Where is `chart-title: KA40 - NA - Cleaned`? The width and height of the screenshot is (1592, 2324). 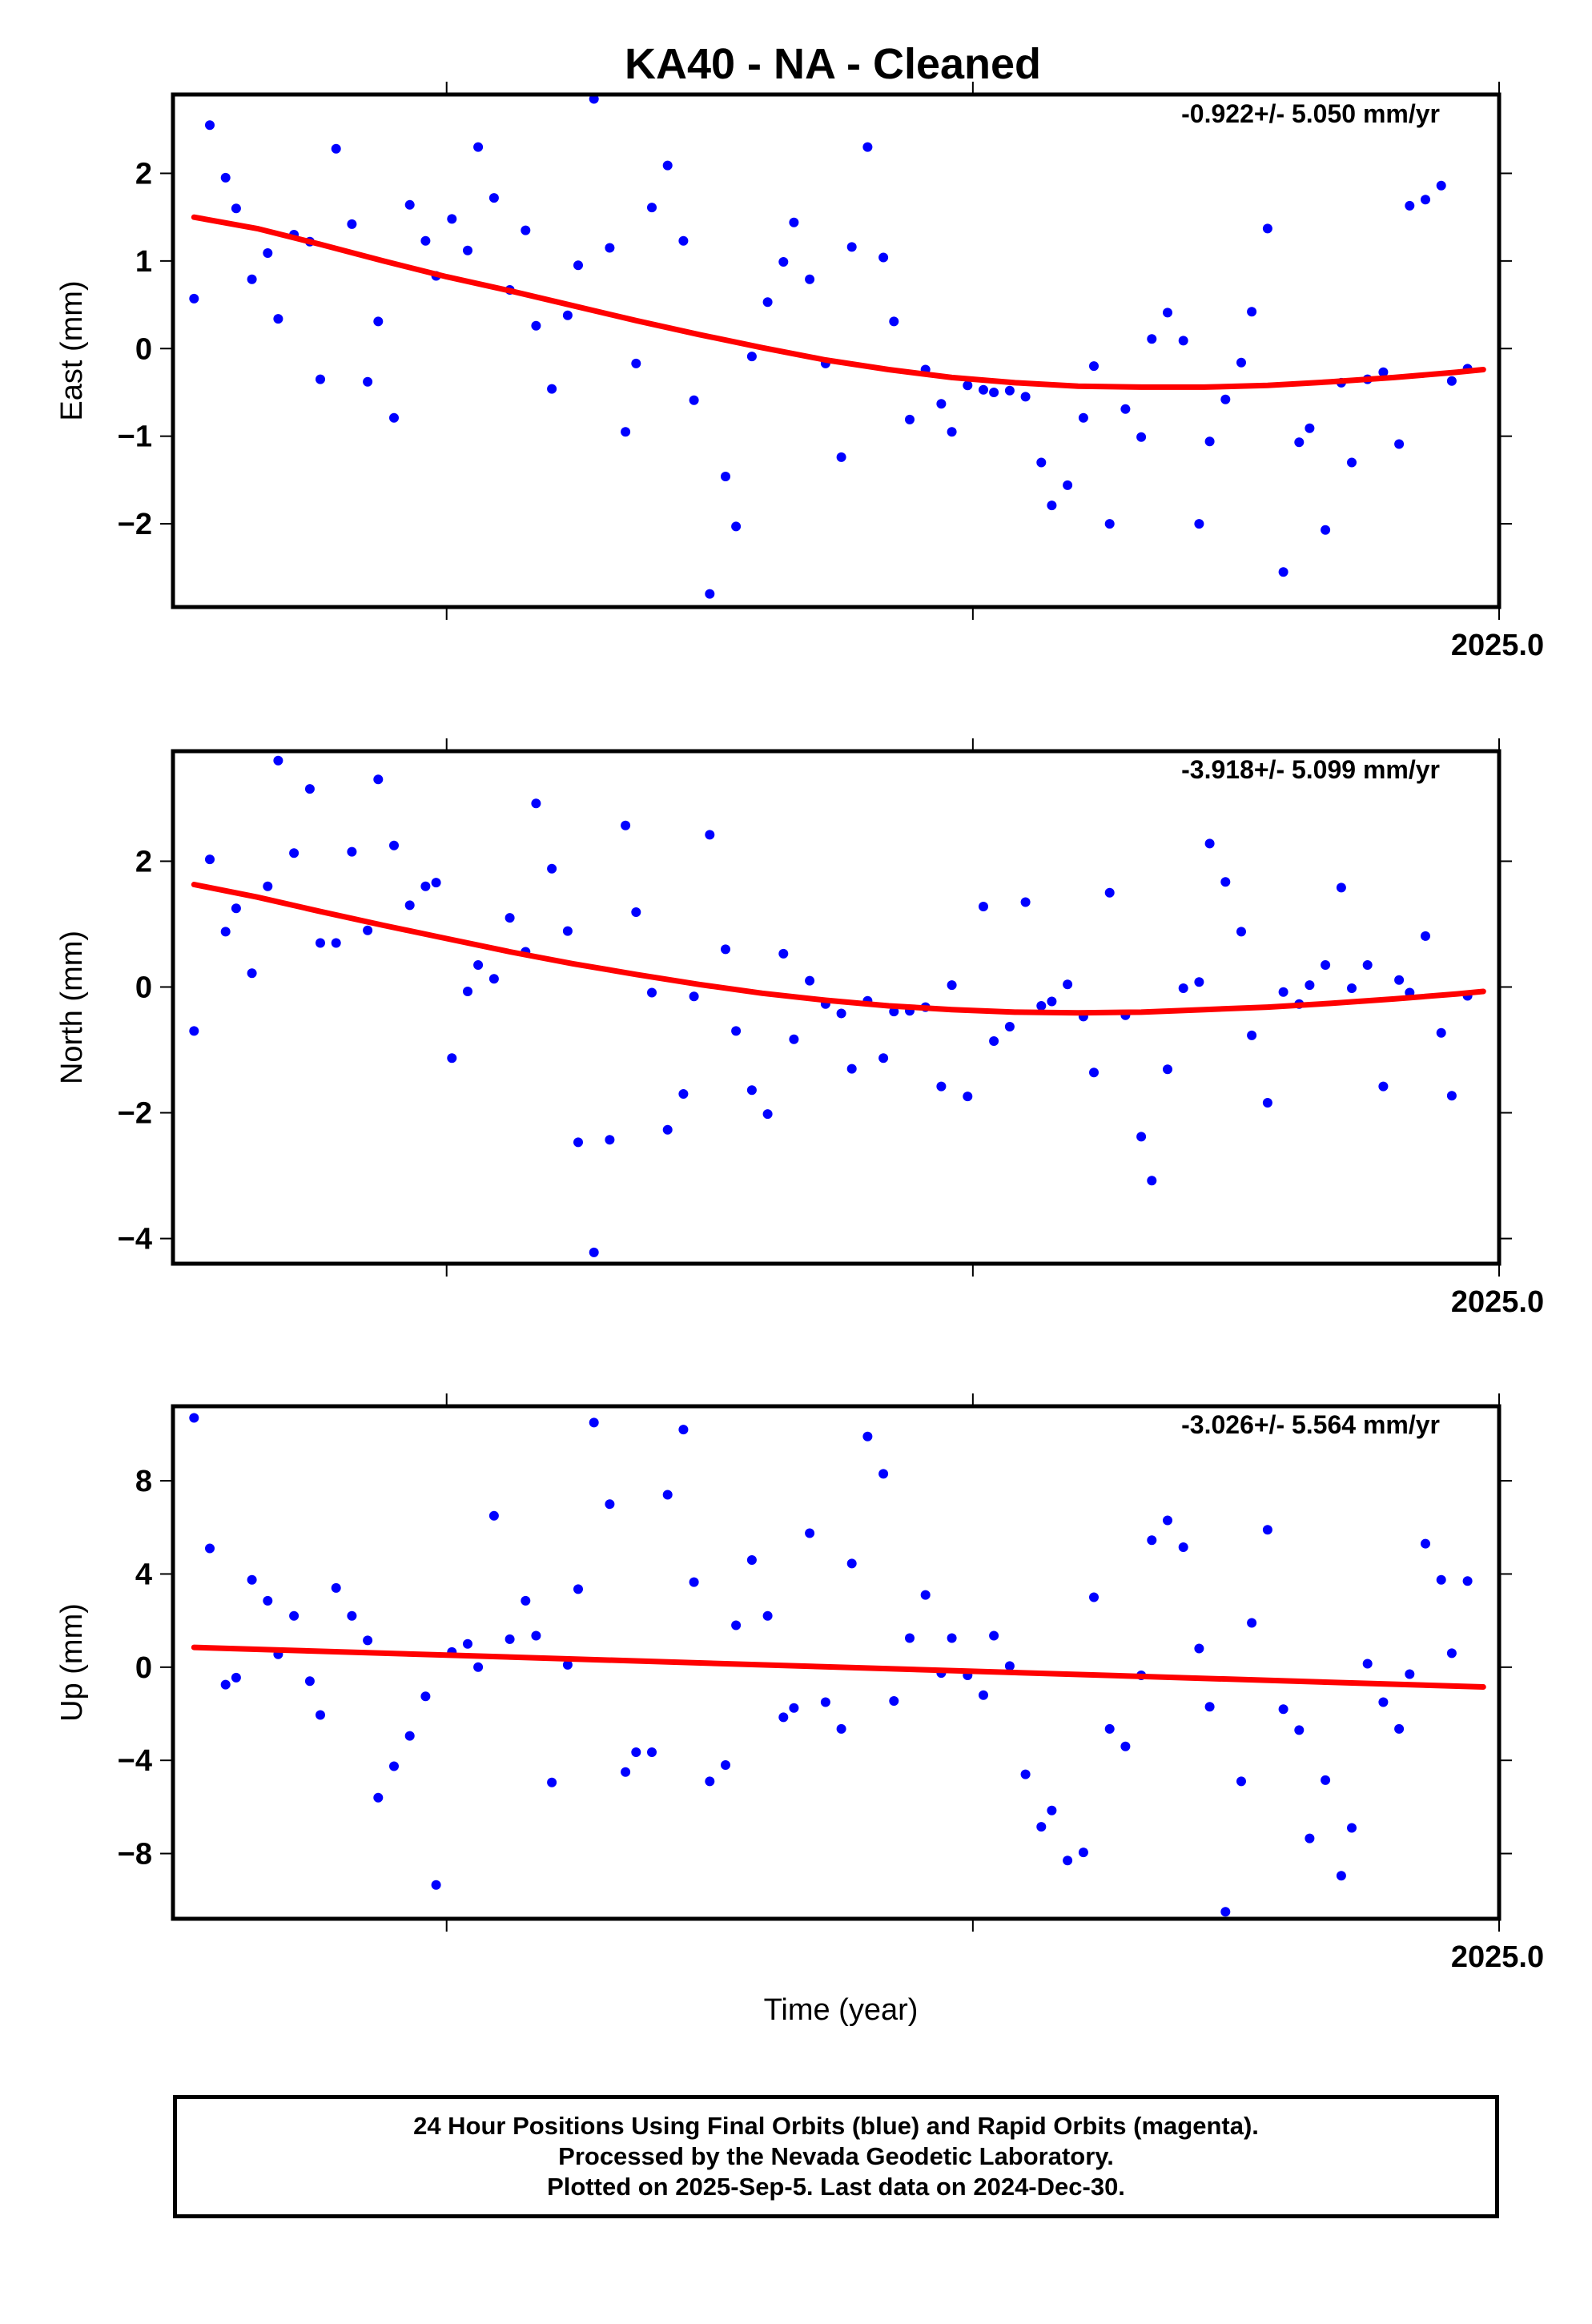
chart-title: KA40 - NA - Cleaned is located at coordinates (833, 64).